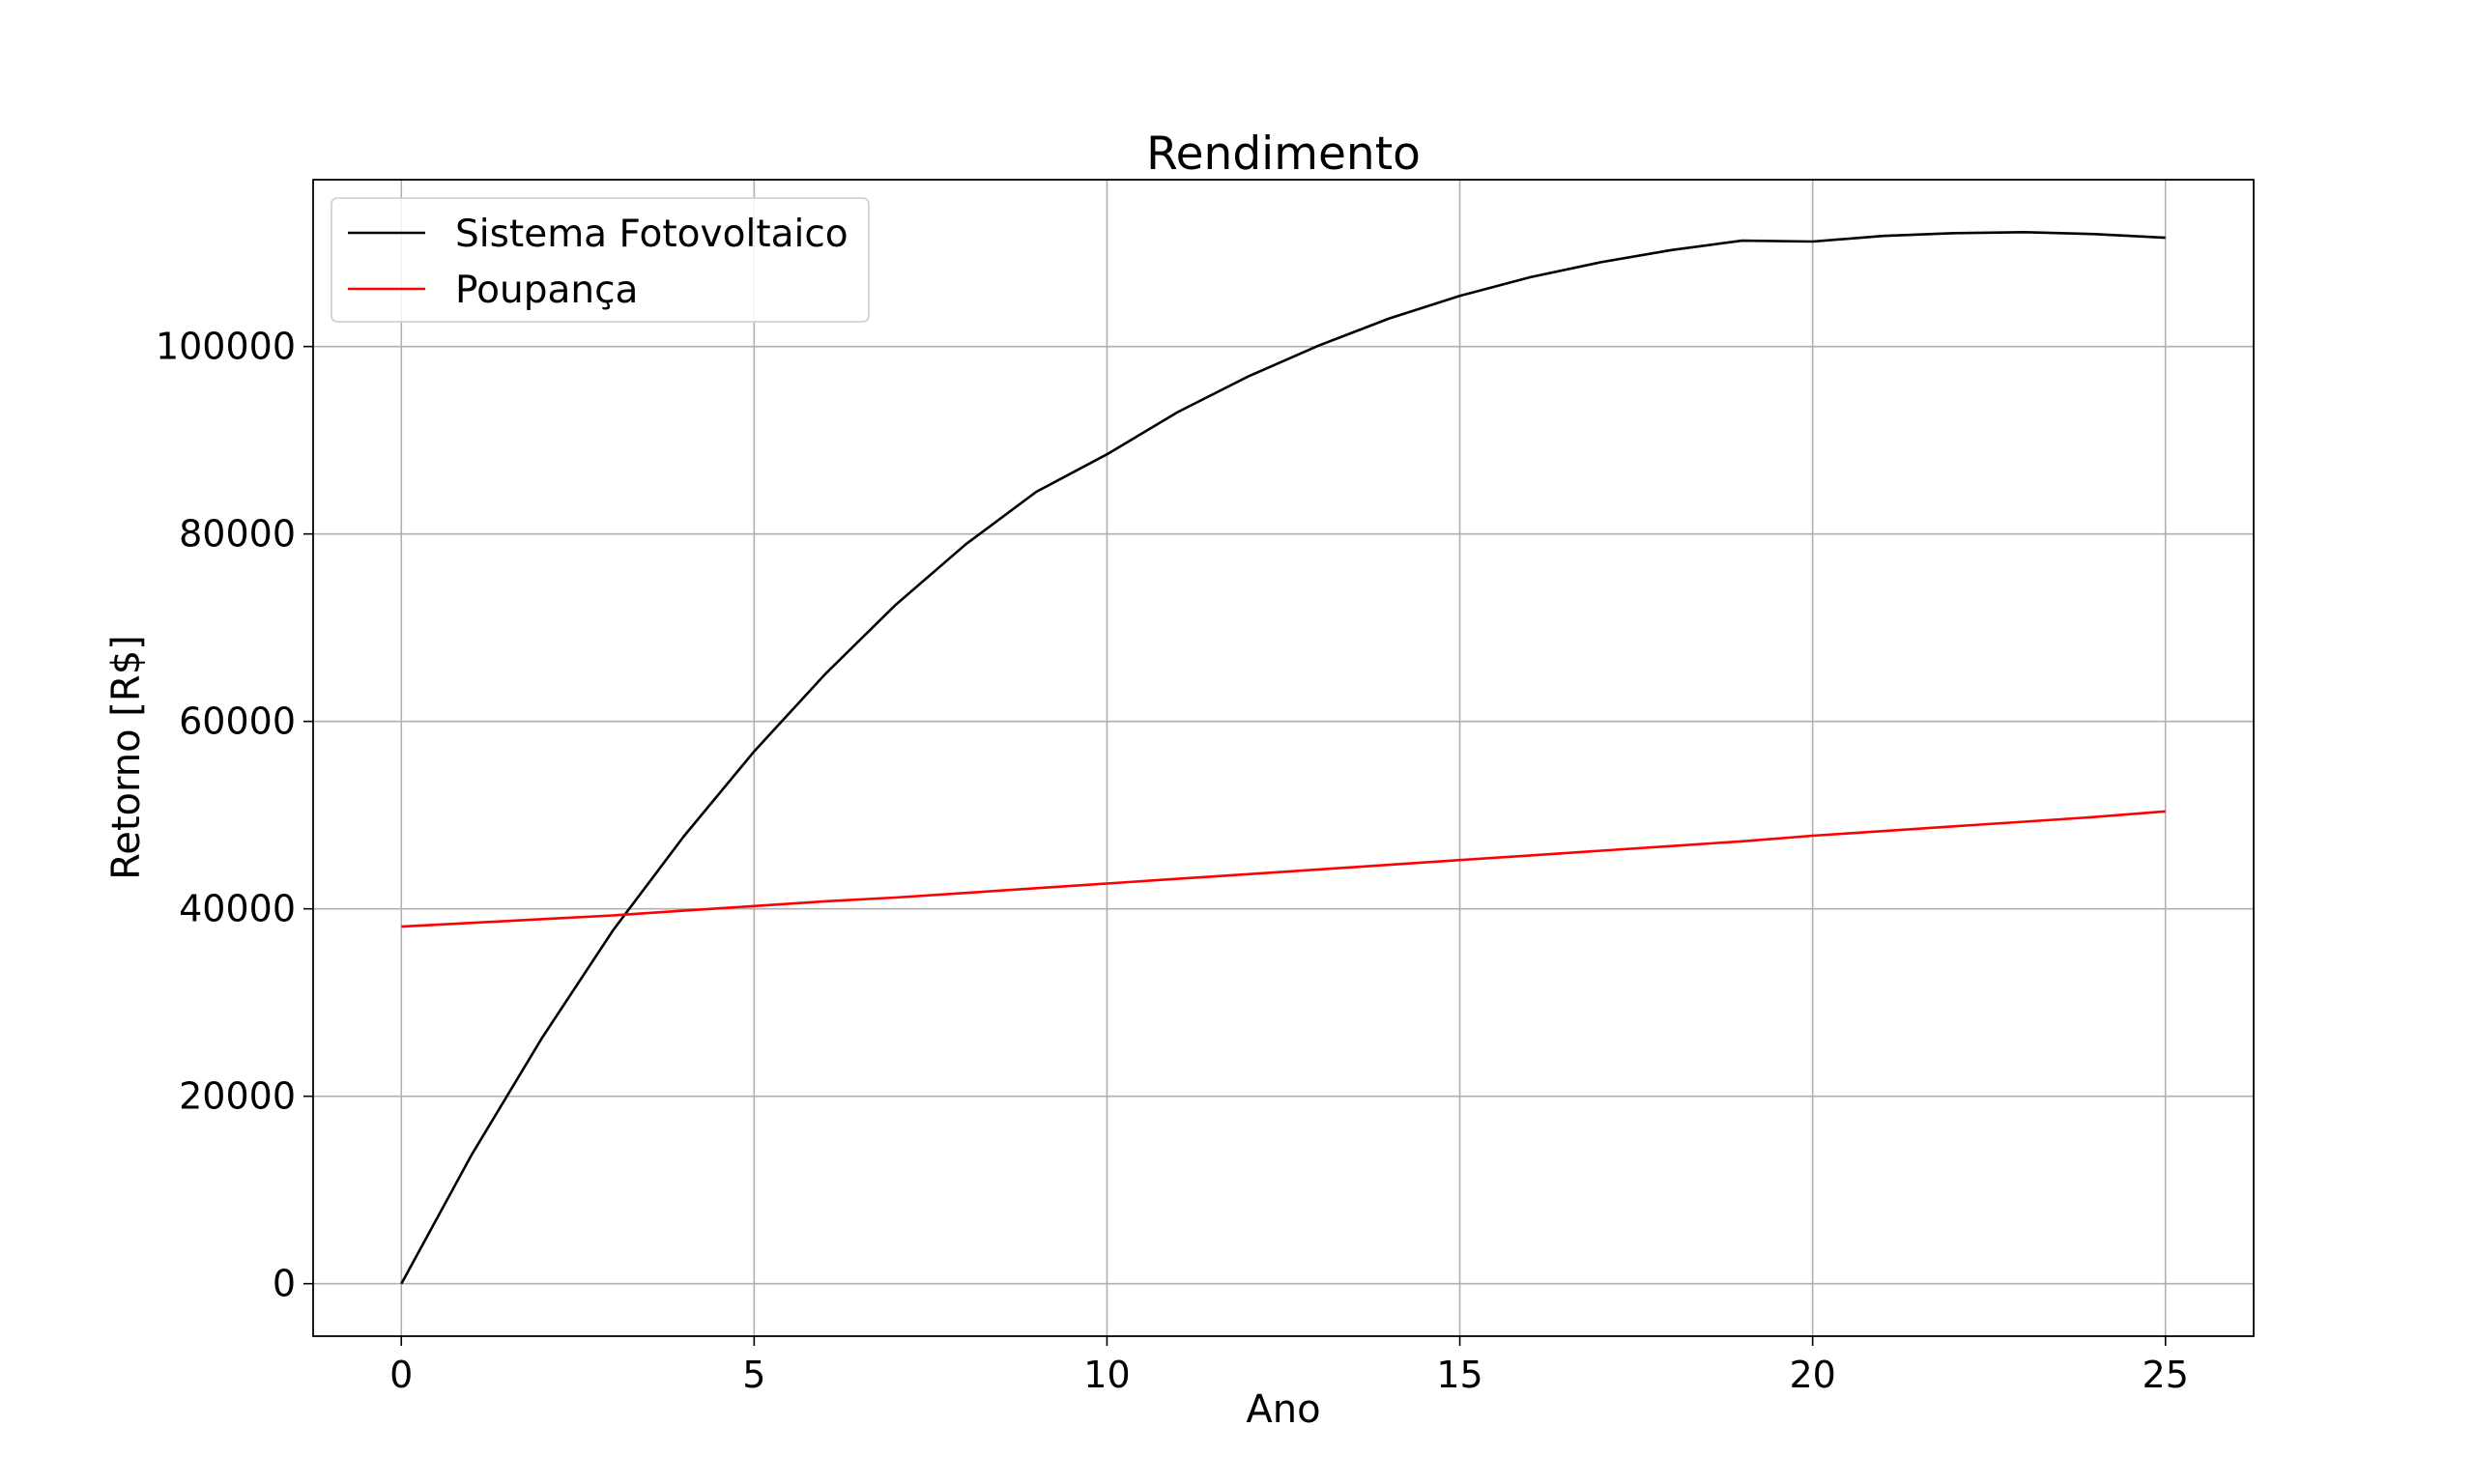 The height and width of the screenshot is (1484, 2474). Describe the element at coordinates (238, 534) in the screenshot. I see `y-tick-label-4: 80000` at that location.